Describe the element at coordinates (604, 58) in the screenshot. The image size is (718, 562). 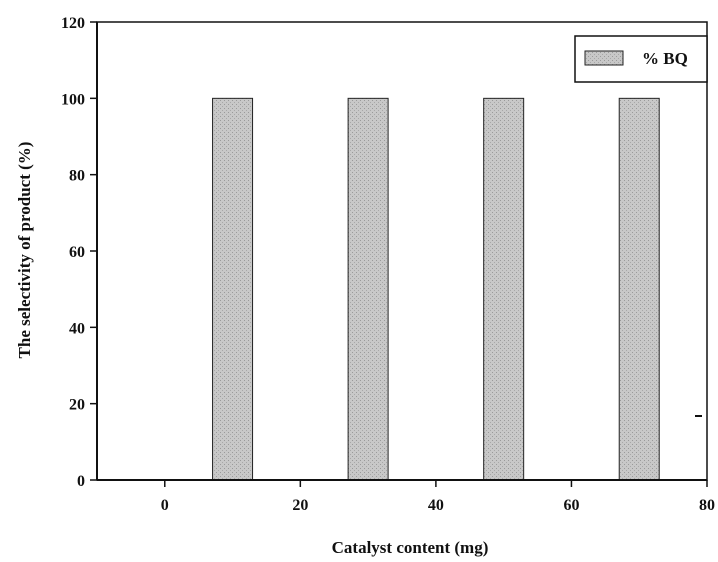
I see `legend-swatch` at that location.